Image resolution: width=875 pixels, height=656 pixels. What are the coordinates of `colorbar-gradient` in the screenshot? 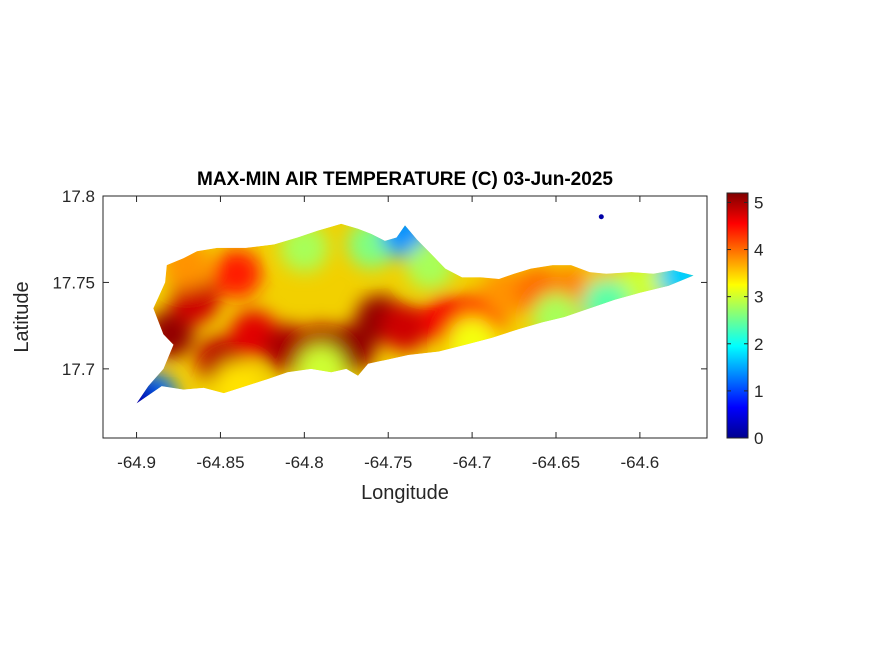 It's located at (737, 315).